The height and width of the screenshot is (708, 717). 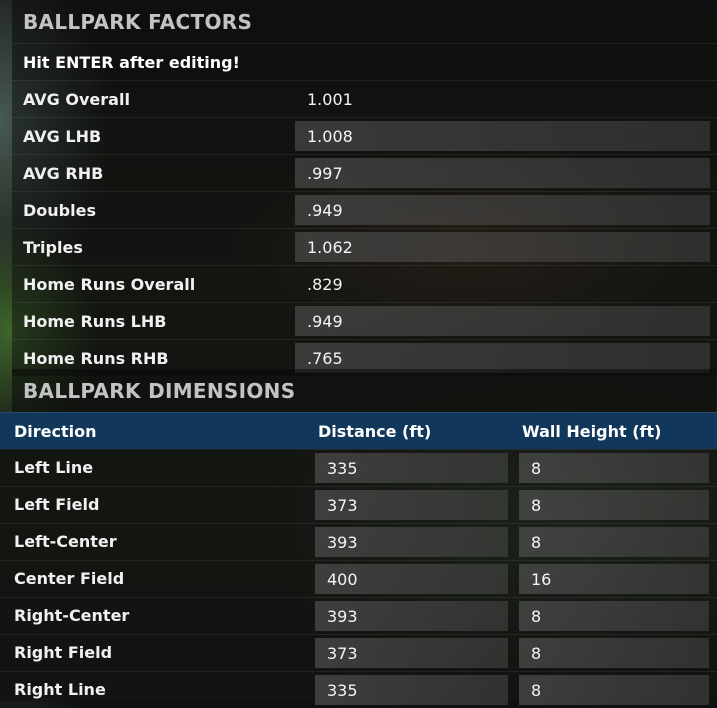 I want to click on factor-input-triples: 1.062, so click(x=502, y=247).